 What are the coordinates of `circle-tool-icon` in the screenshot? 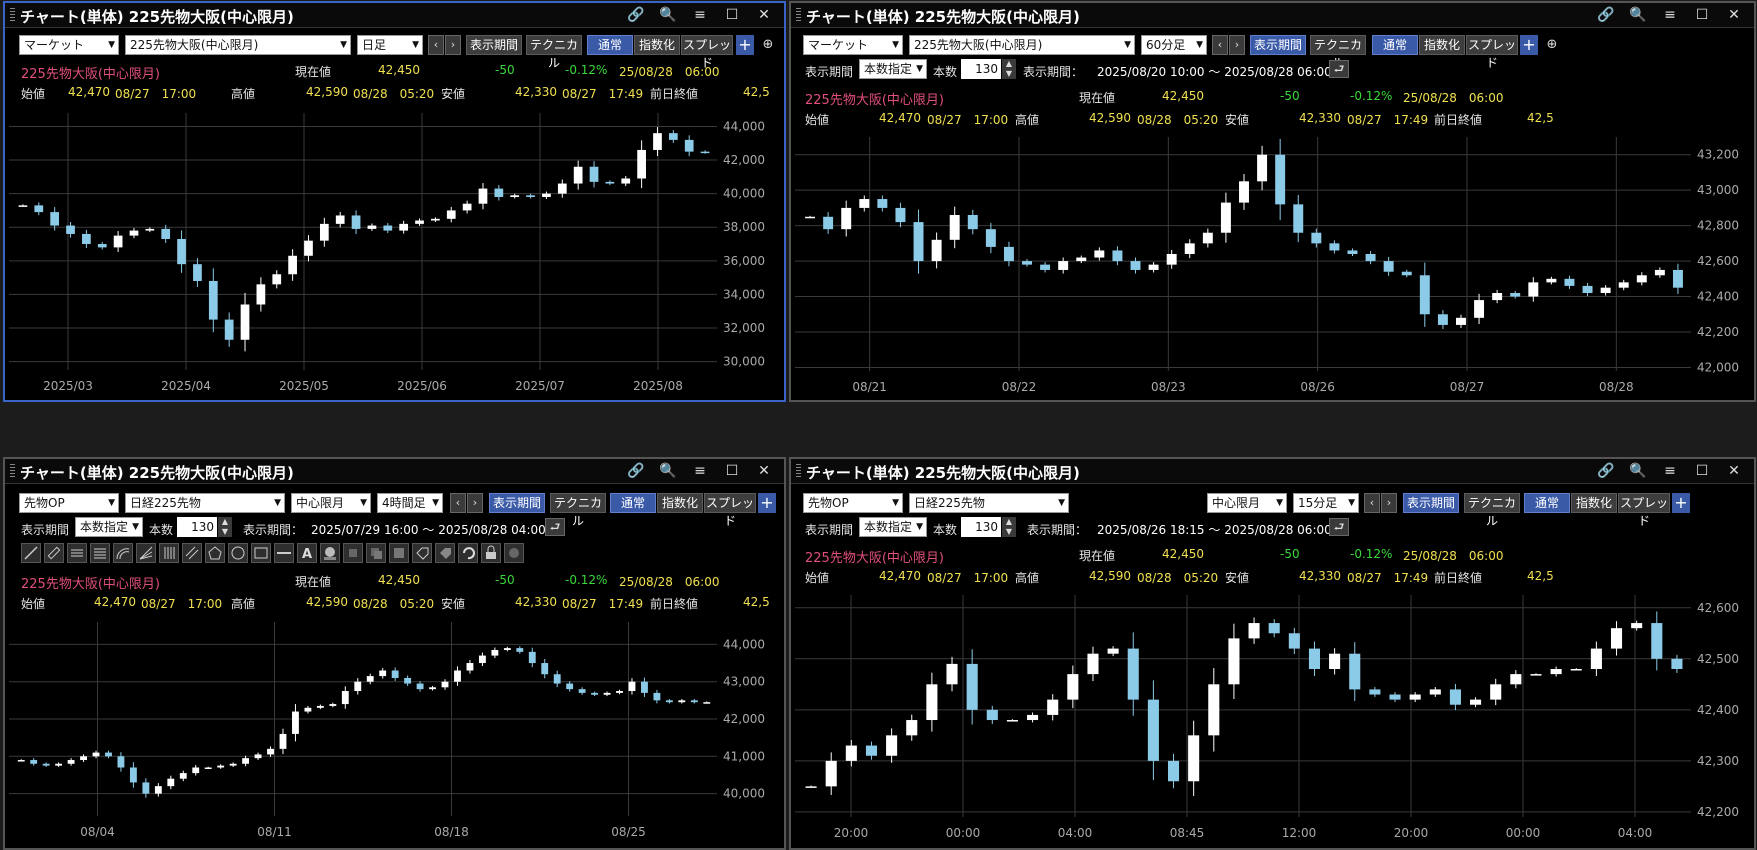 It's located at (238, 553).